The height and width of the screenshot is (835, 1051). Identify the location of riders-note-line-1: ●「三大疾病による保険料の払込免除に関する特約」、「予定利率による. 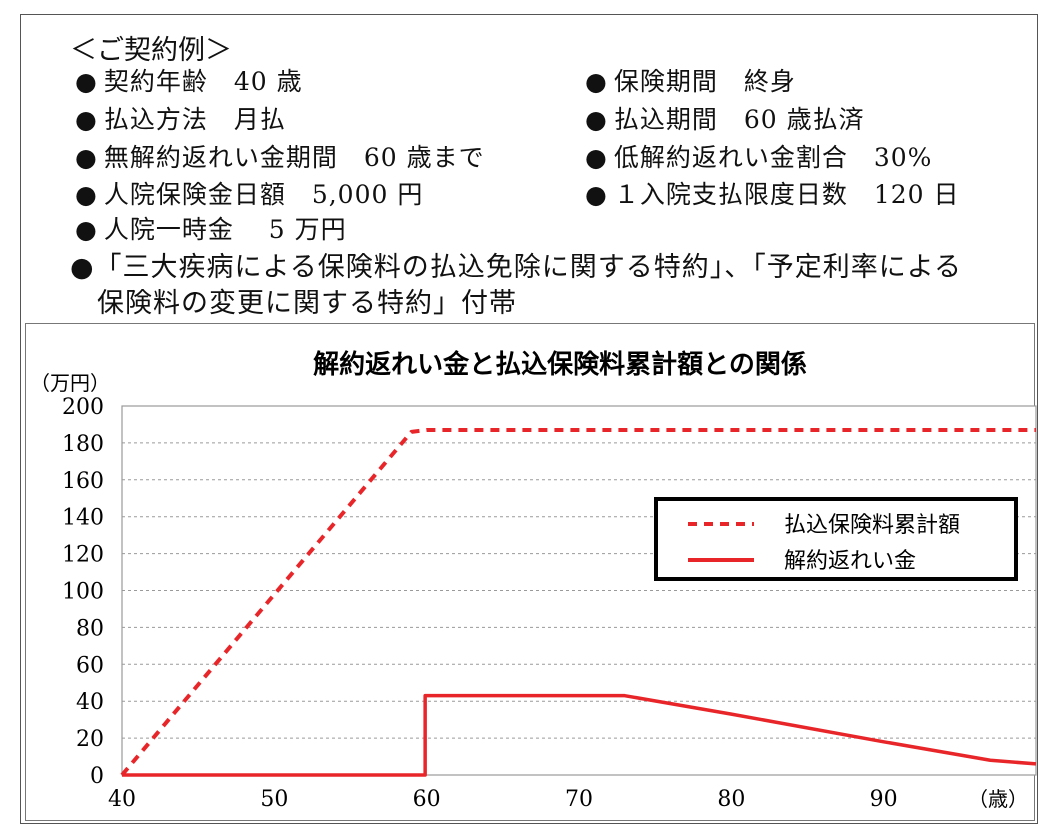
(516, 267).